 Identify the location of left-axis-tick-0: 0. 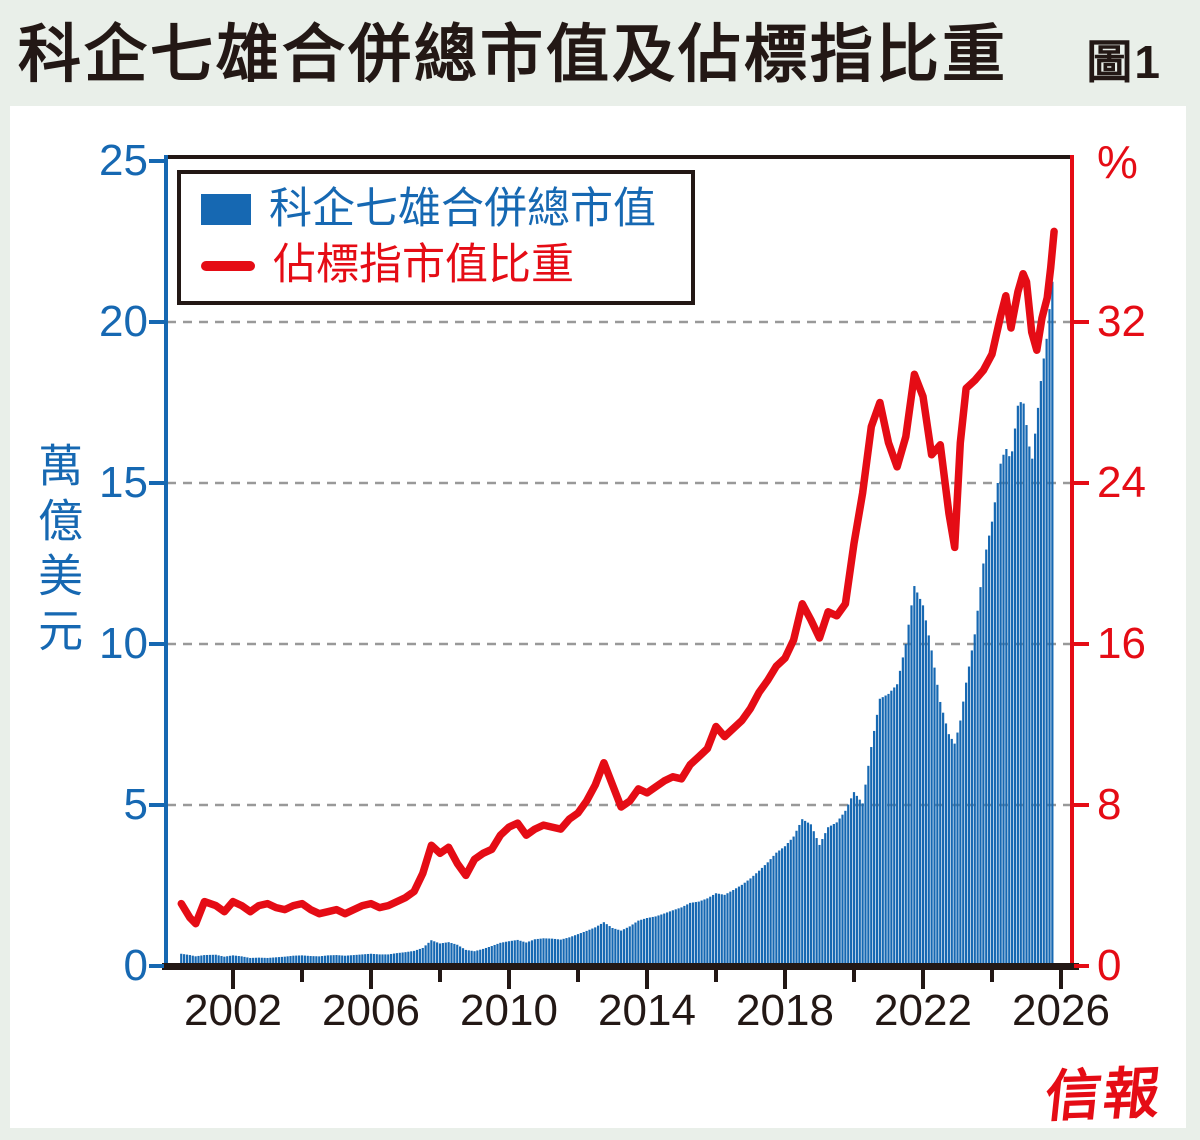
(135, 965).